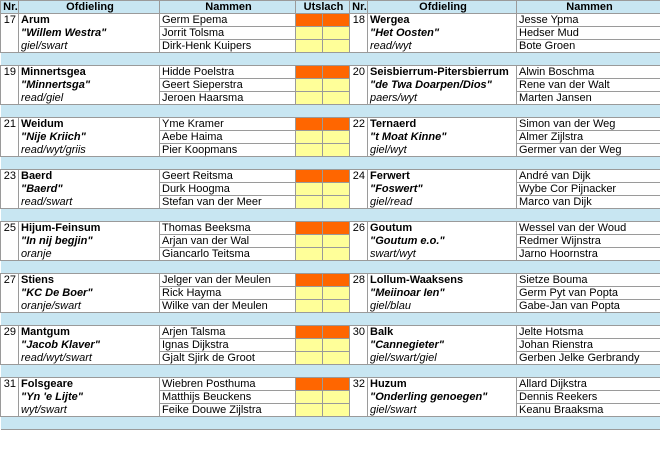  I want to click on team-colors: read/wyt/swart, so click(89, 358).